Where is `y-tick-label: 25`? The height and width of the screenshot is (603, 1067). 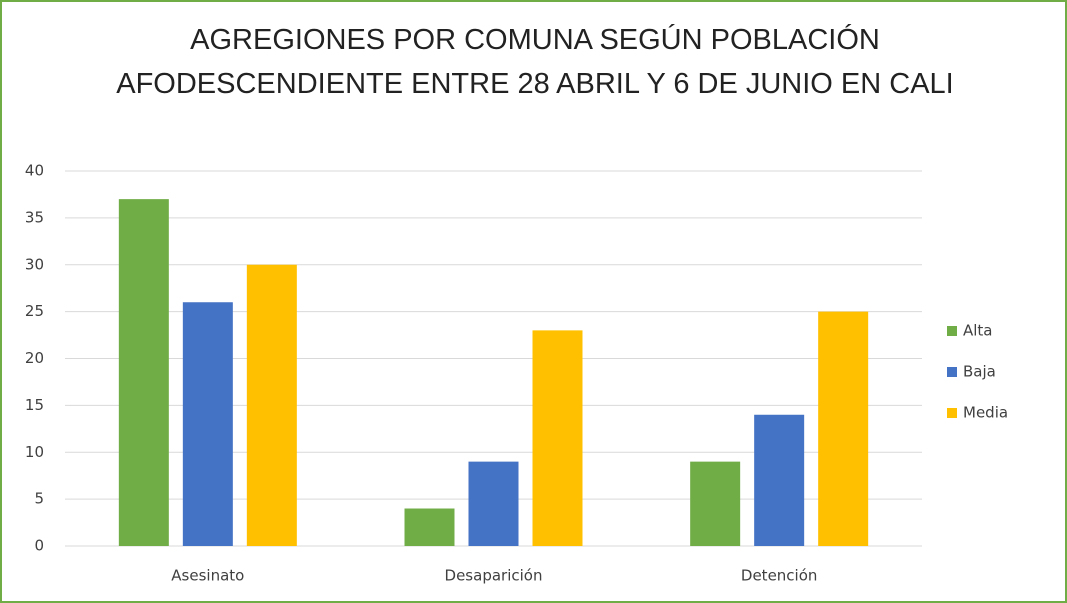
y-tick-label: 25 is located at coordinates (34, 311).